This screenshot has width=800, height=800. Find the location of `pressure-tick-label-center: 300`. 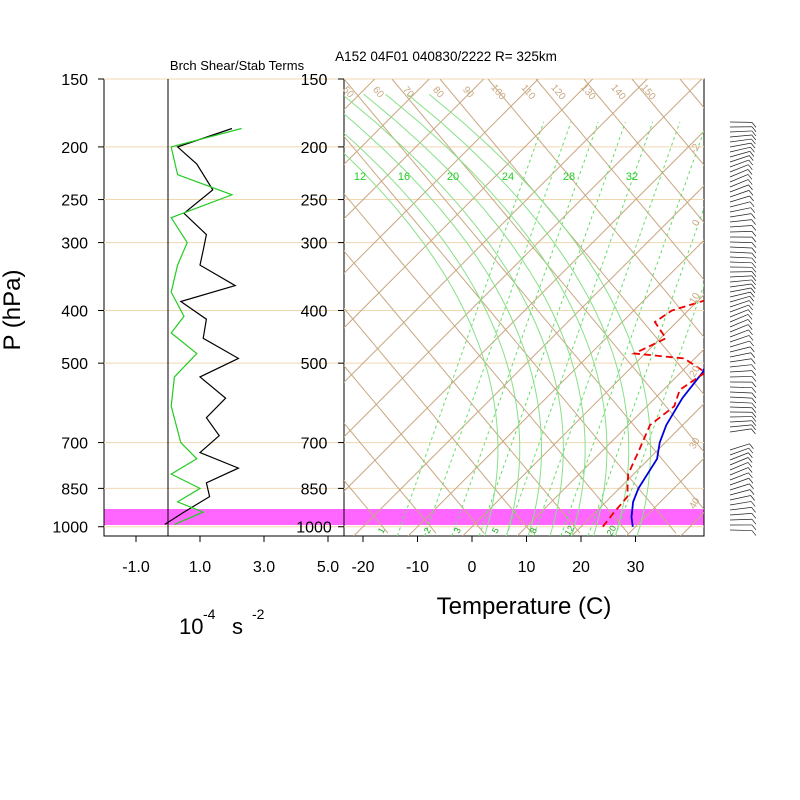

pressure-tick-label-center: 300 is located at coordinates (314, 244).